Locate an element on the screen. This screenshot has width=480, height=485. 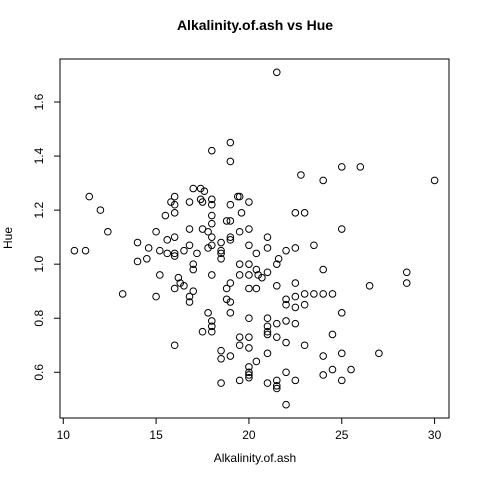
y-tick-label: 1.4 is located at coordinates (39, 155).